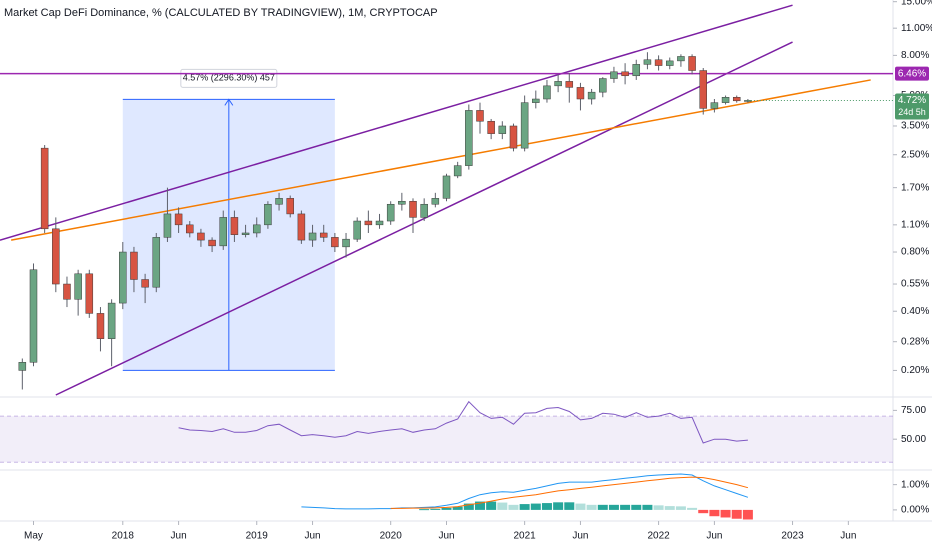  I want to click on x-tick-label: 2023, so click(792, 536).